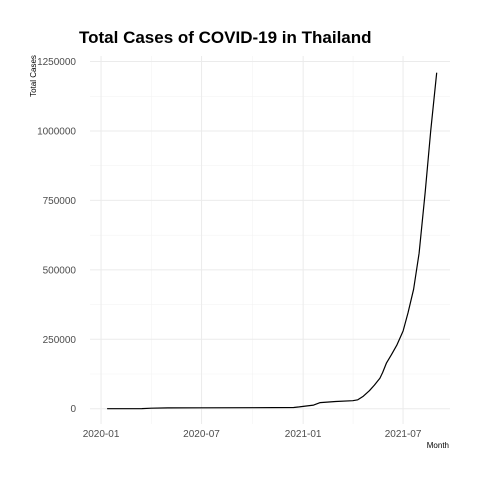 The height and width of the screenshot is (480, 480). I want to click on x-tick-label: 2020-01, so click(101, 434).